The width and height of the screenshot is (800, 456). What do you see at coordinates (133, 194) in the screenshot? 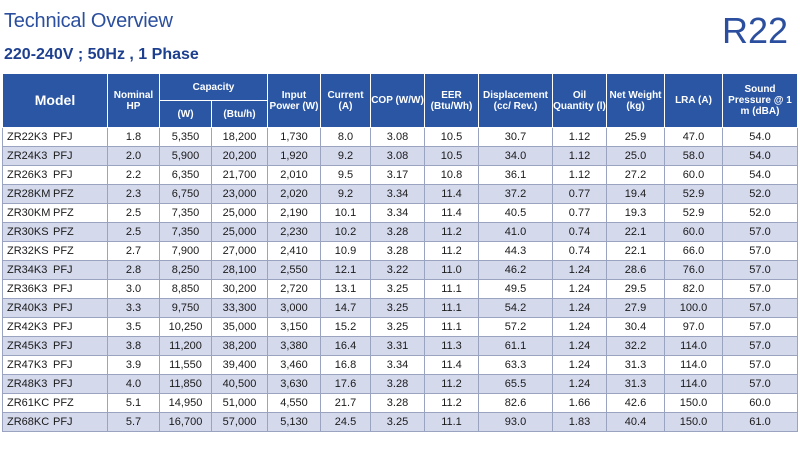
I see `cell-hp: 2.3` at bounding box center [133, 194].